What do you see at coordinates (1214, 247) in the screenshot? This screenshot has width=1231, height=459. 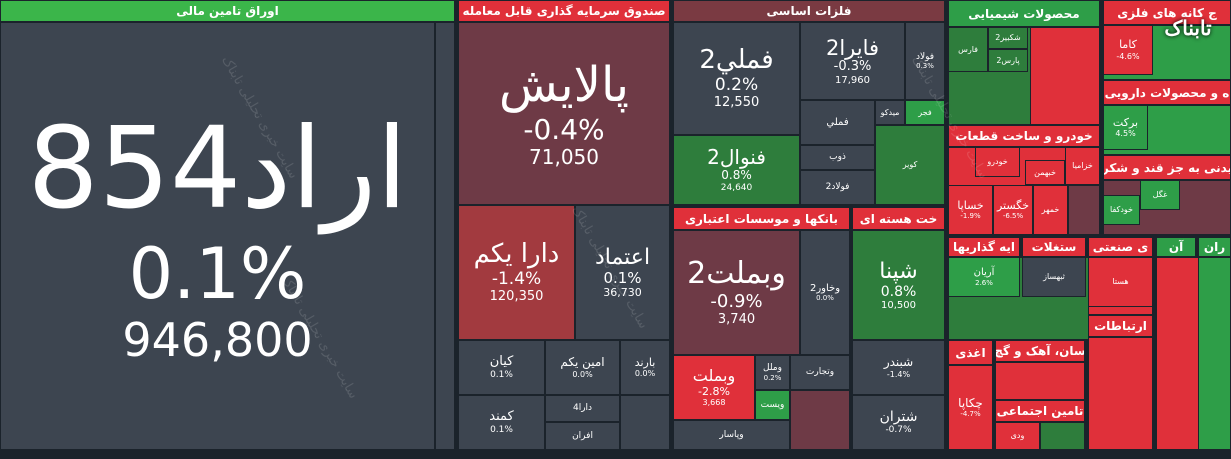 I see `sector-title: ران` at bounding box center [1214, 247].